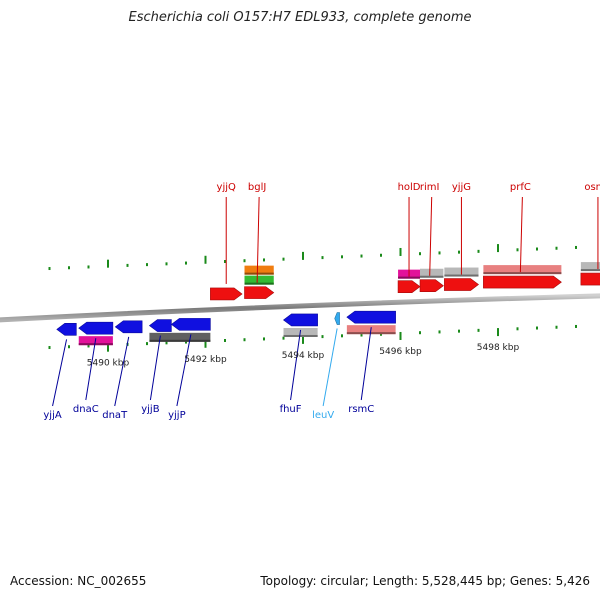 The width and height of the screenshot is (600, 600). Describe the element at coordinates (108, 364) in the screenshot. I see `coordinate-label: 5490 kbp` at that location.